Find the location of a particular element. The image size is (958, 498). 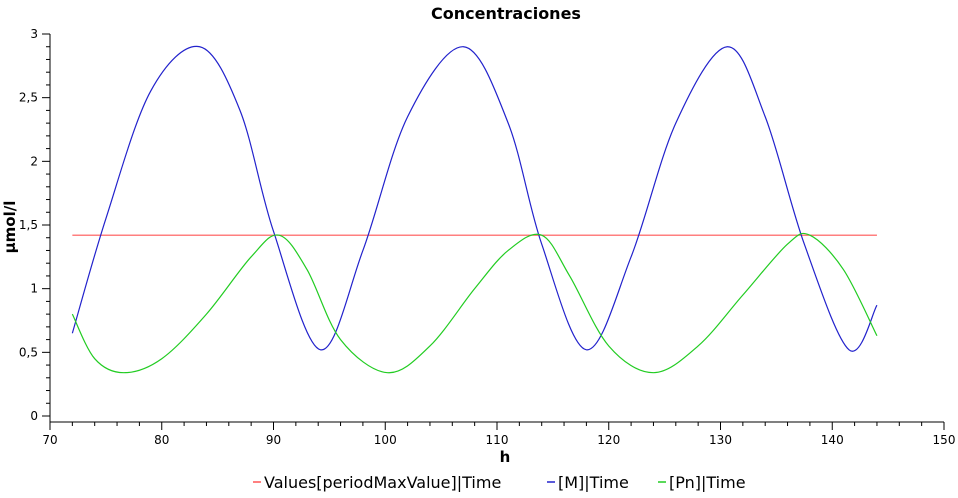

legend-label-0: Values[periodMaxValue]|Time is located at coordinates (382, 482).